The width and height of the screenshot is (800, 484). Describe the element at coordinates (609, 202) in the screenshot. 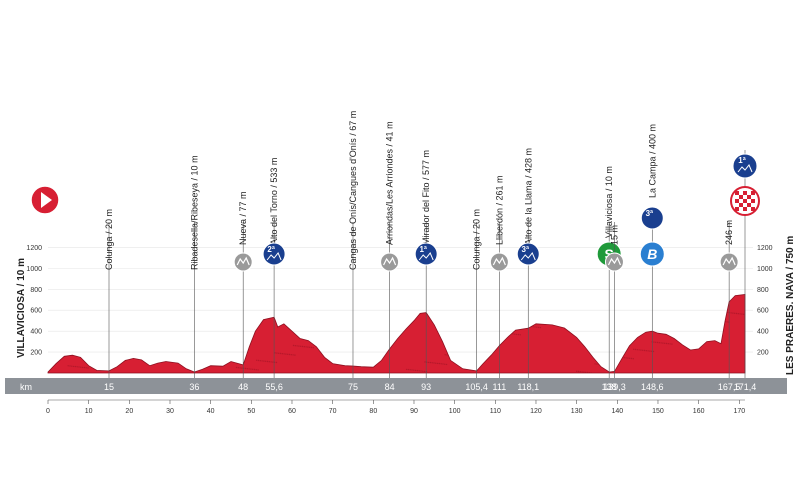

I see `waypoint-label: Villaviciosa / 10 m` at that location.